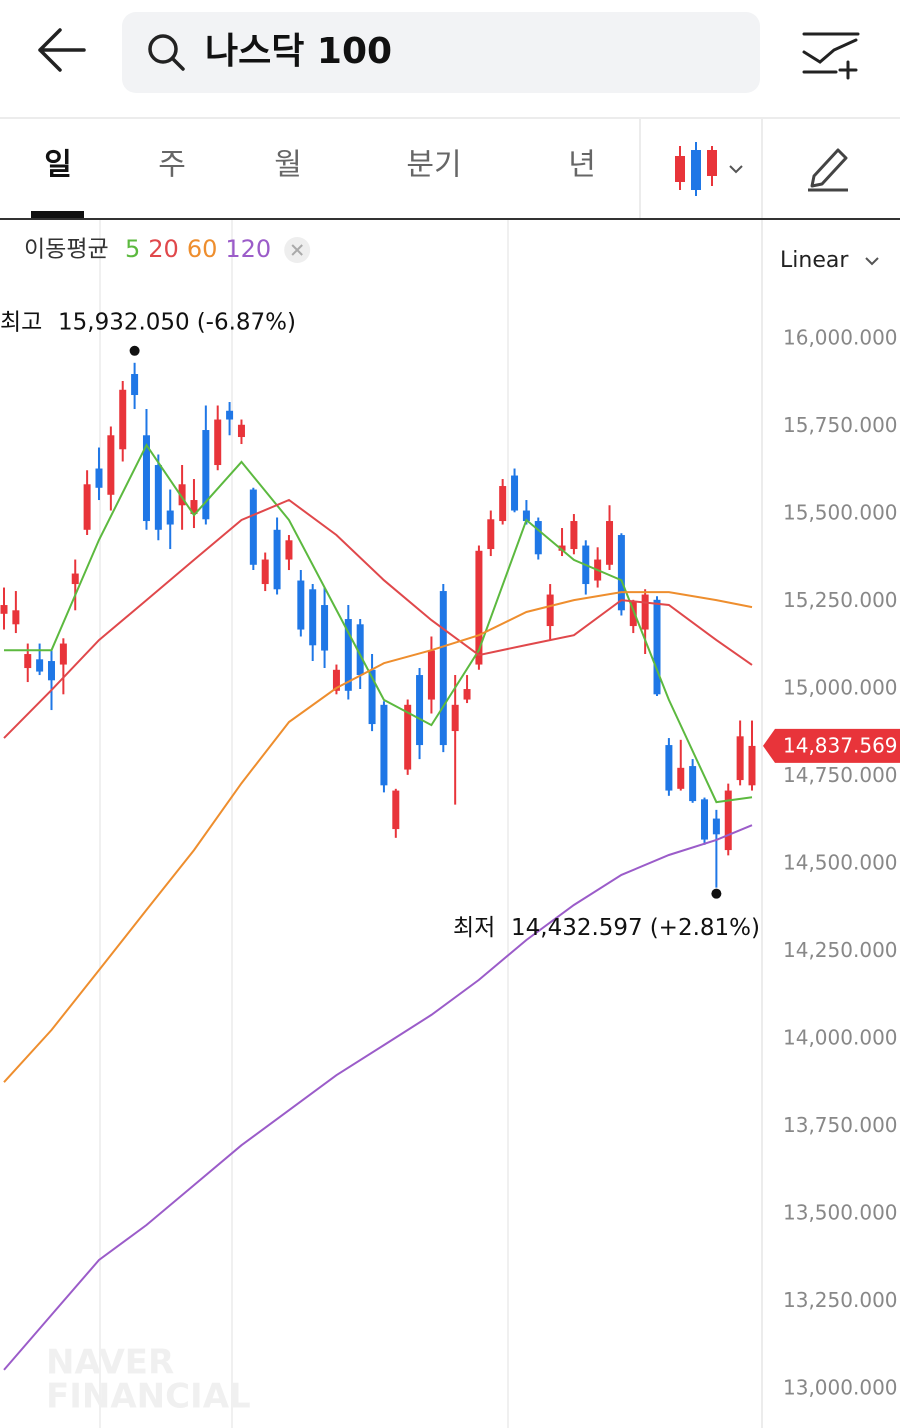  What do you see at coordinates (474, 928) in the screenshot?
I see `low-note-label: 최저` at bounding box center [474, 928].